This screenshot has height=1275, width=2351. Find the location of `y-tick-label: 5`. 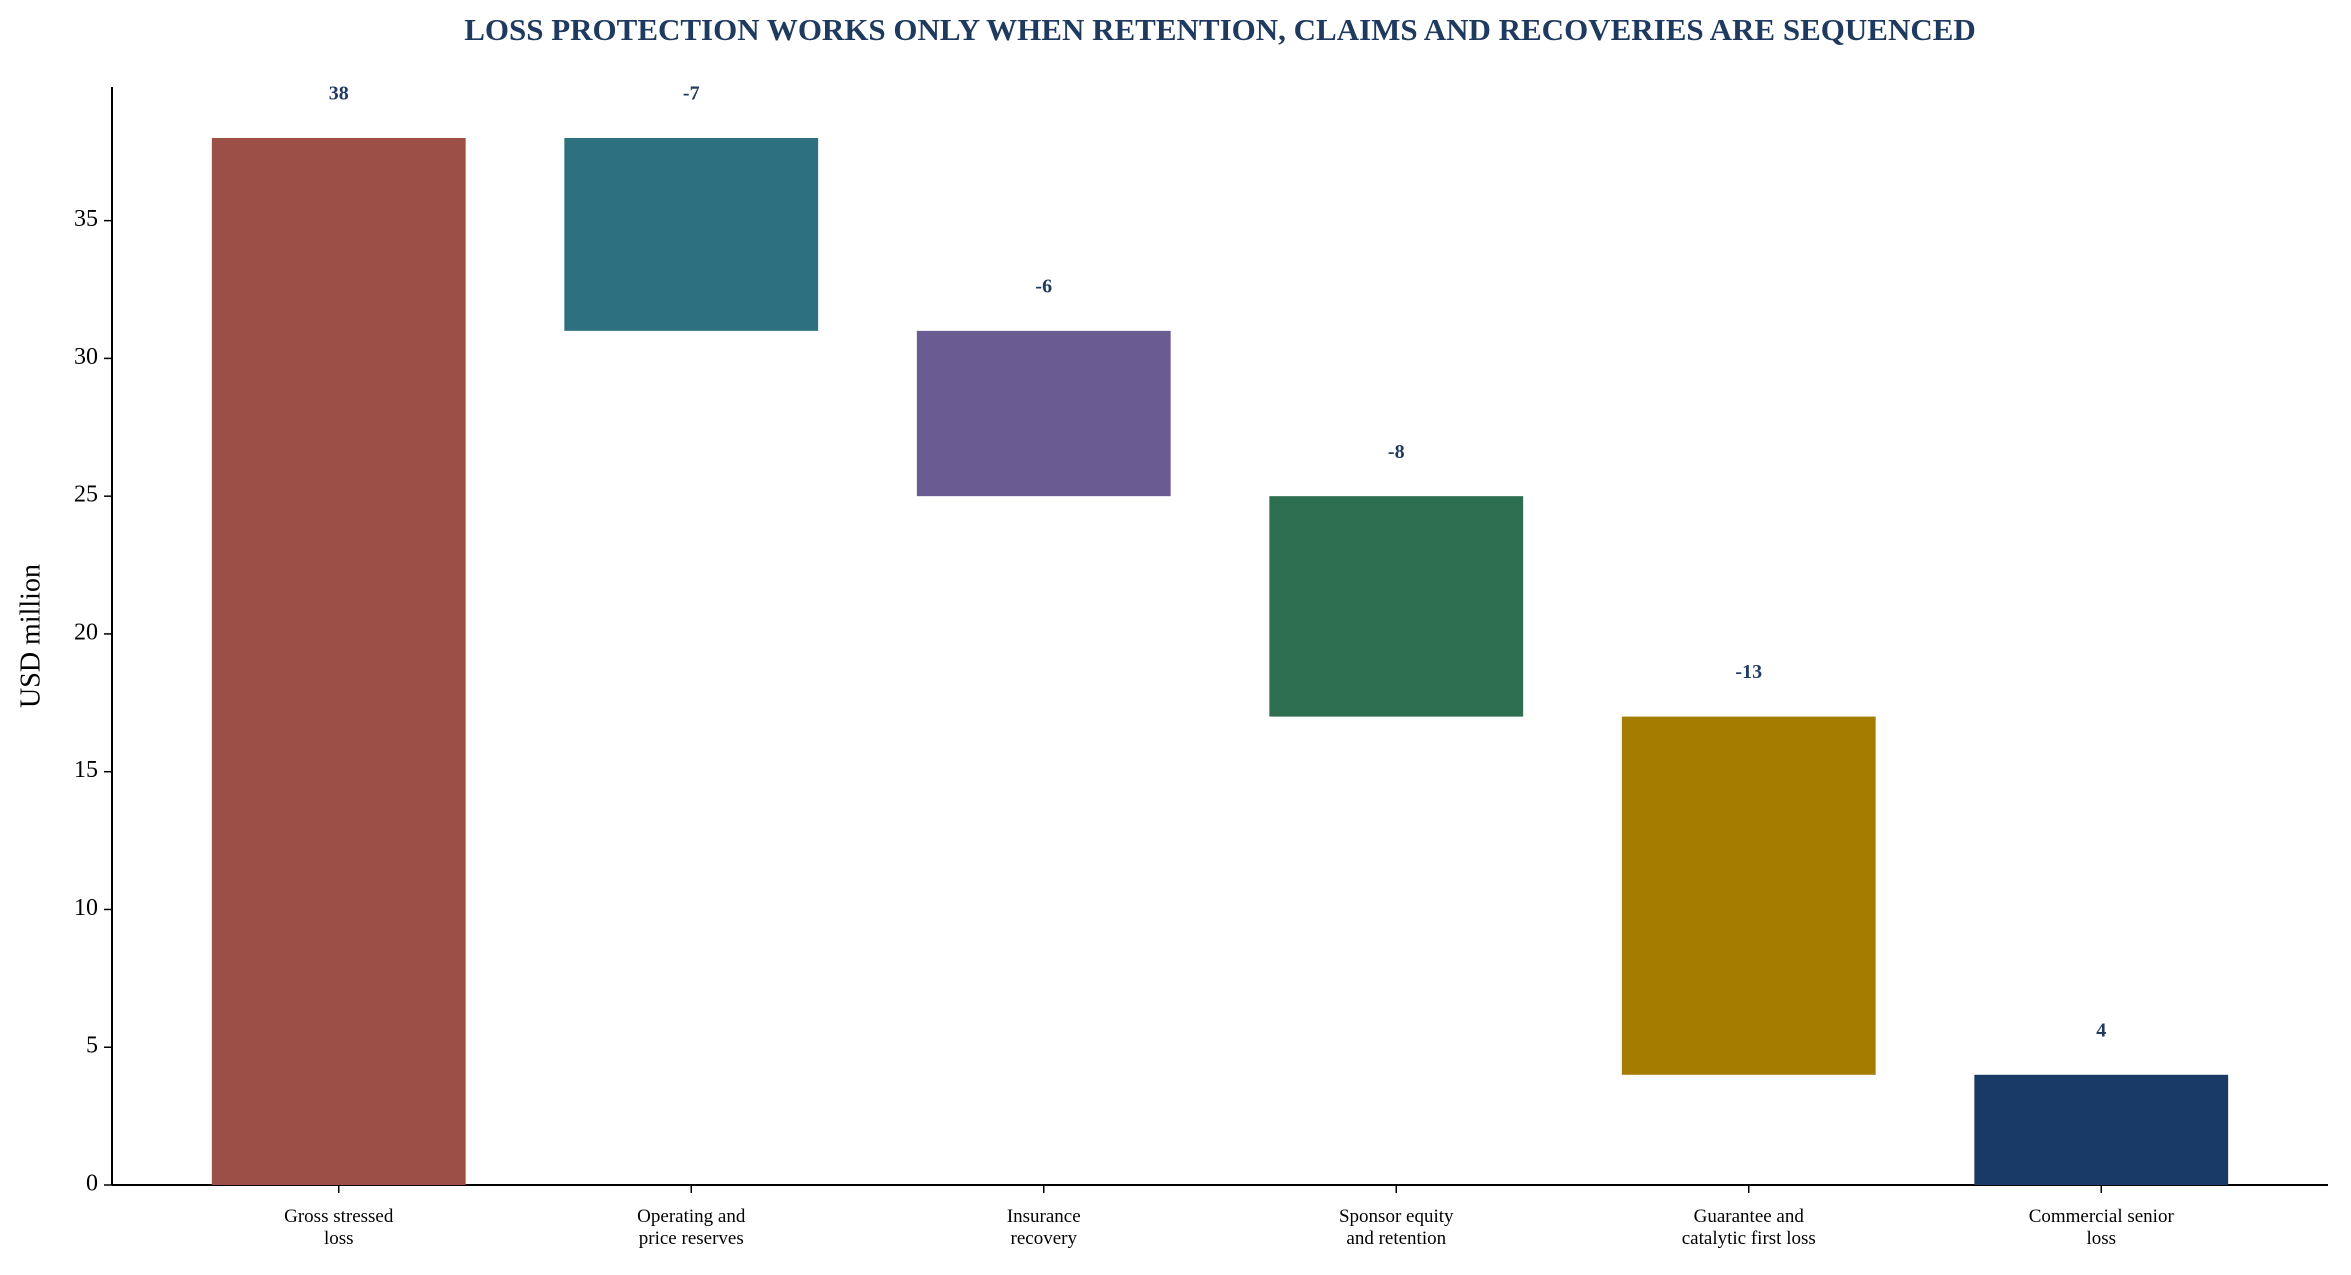

y-tick-label: 5 is located at coordinates (92, 1046).